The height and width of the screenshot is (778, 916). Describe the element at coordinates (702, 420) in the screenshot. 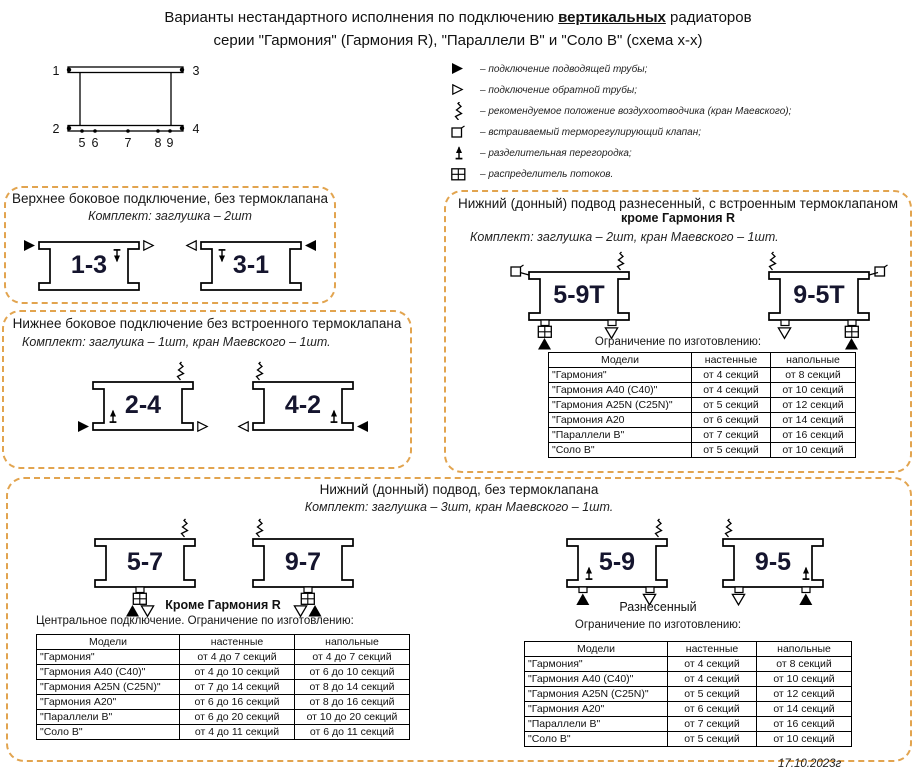

I see `table-row: "Гармония А20 от 6 секций от 14 секций` at that location.